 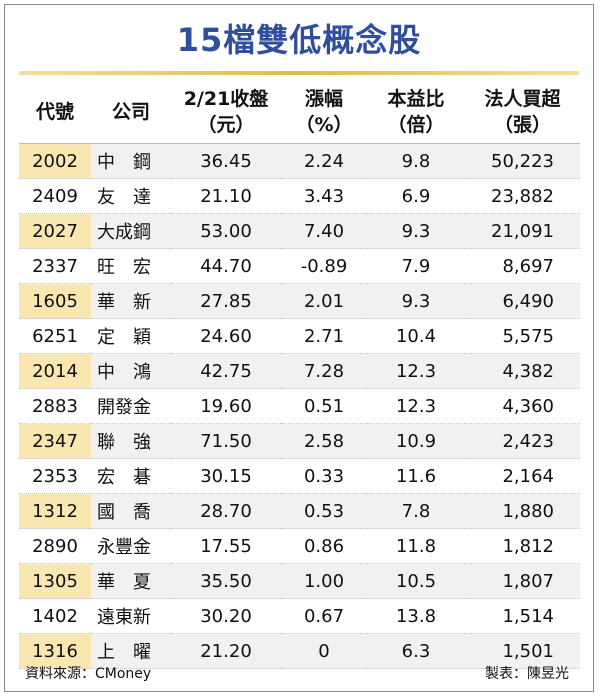 What do you see at coordinates (416, 476) in the screenshot?
I see `cell-pe: 11.6` at bounding box center [416, 476].